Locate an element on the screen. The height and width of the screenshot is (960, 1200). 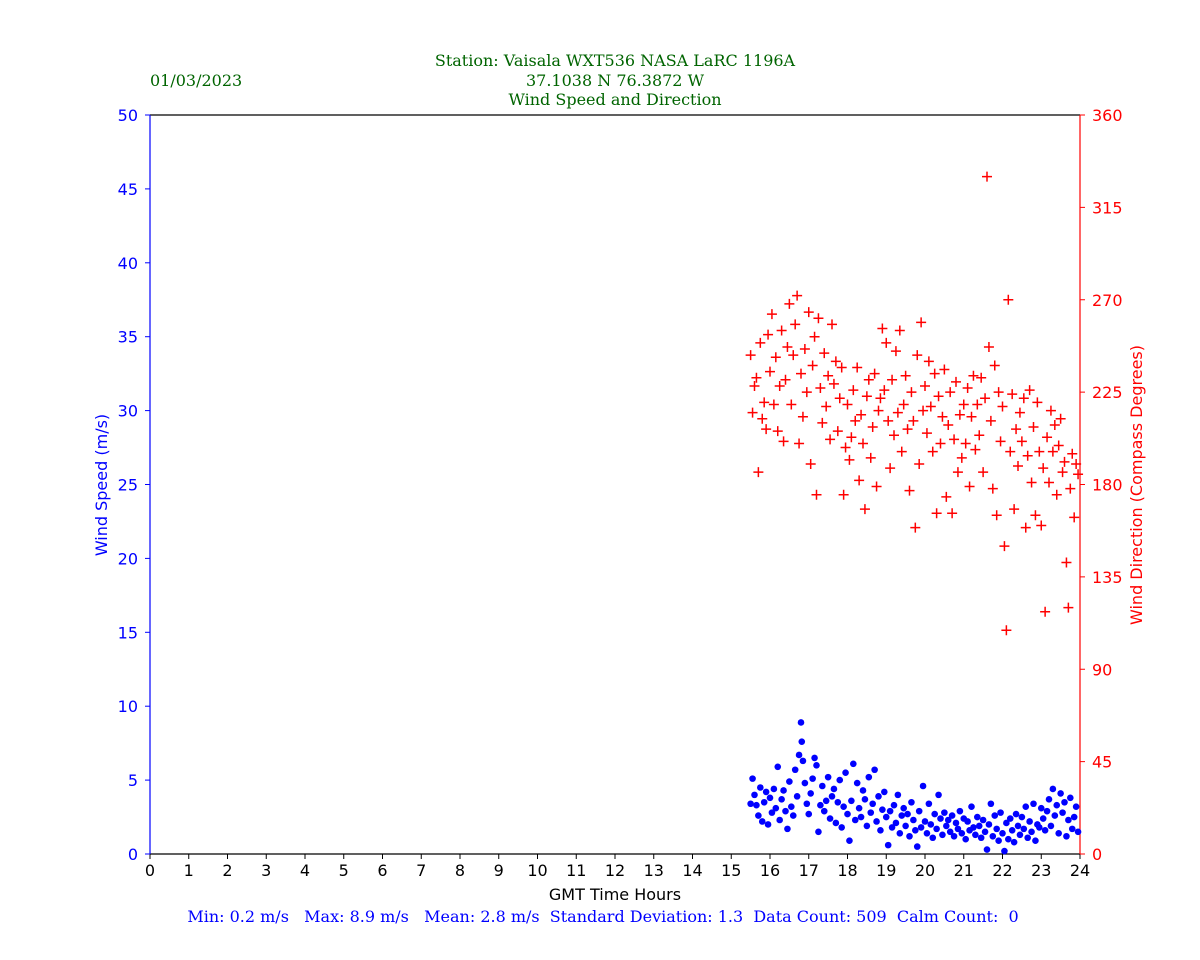
y-right-tick-label: 180 is located at coordinates (1107, 485).